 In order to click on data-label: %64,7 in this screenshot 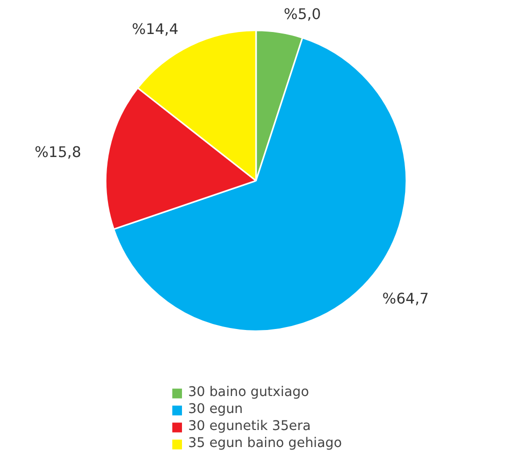, I will do `click(405, 299)`.